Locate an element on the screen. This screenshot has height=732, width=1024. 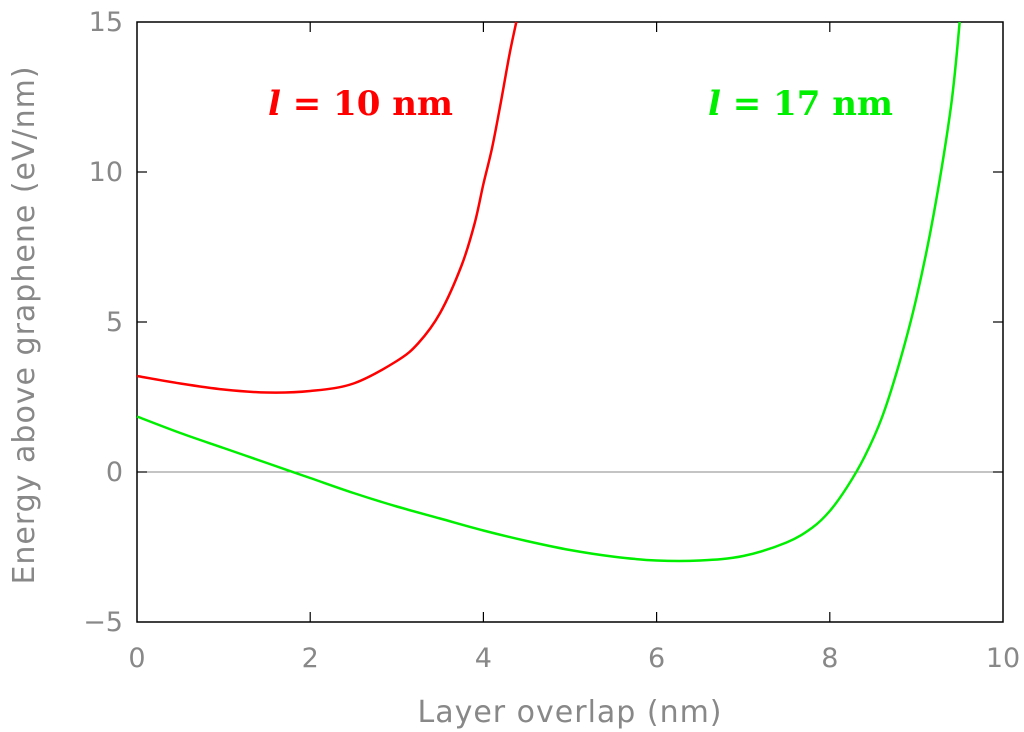
y-tick-label: 10 is located at coordinates (106, 172).